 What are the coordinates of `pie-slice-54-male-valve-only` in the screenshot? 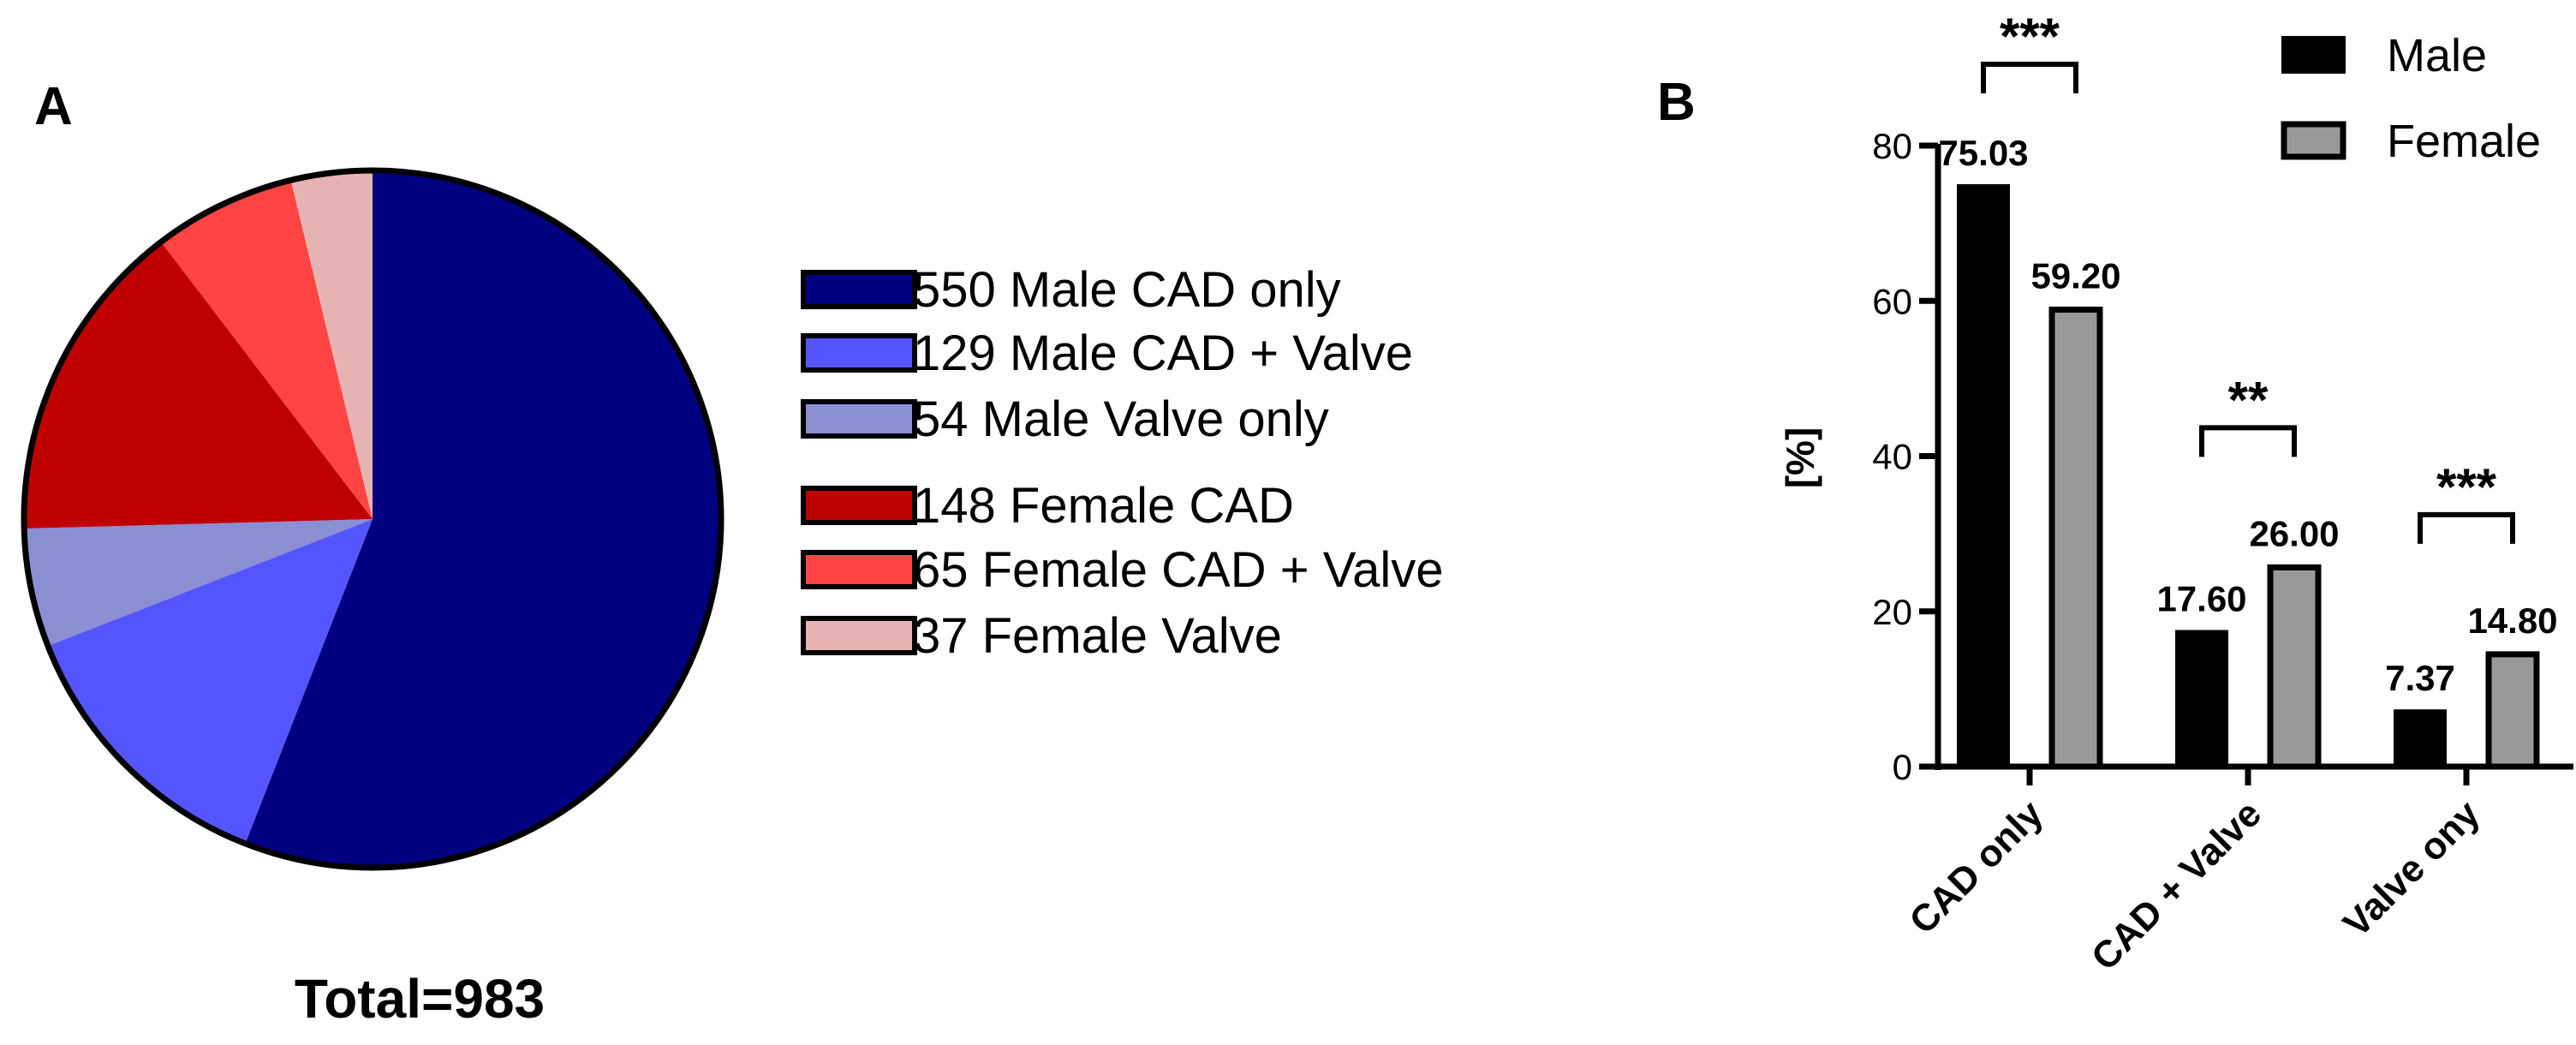 It's located at (198, 583).